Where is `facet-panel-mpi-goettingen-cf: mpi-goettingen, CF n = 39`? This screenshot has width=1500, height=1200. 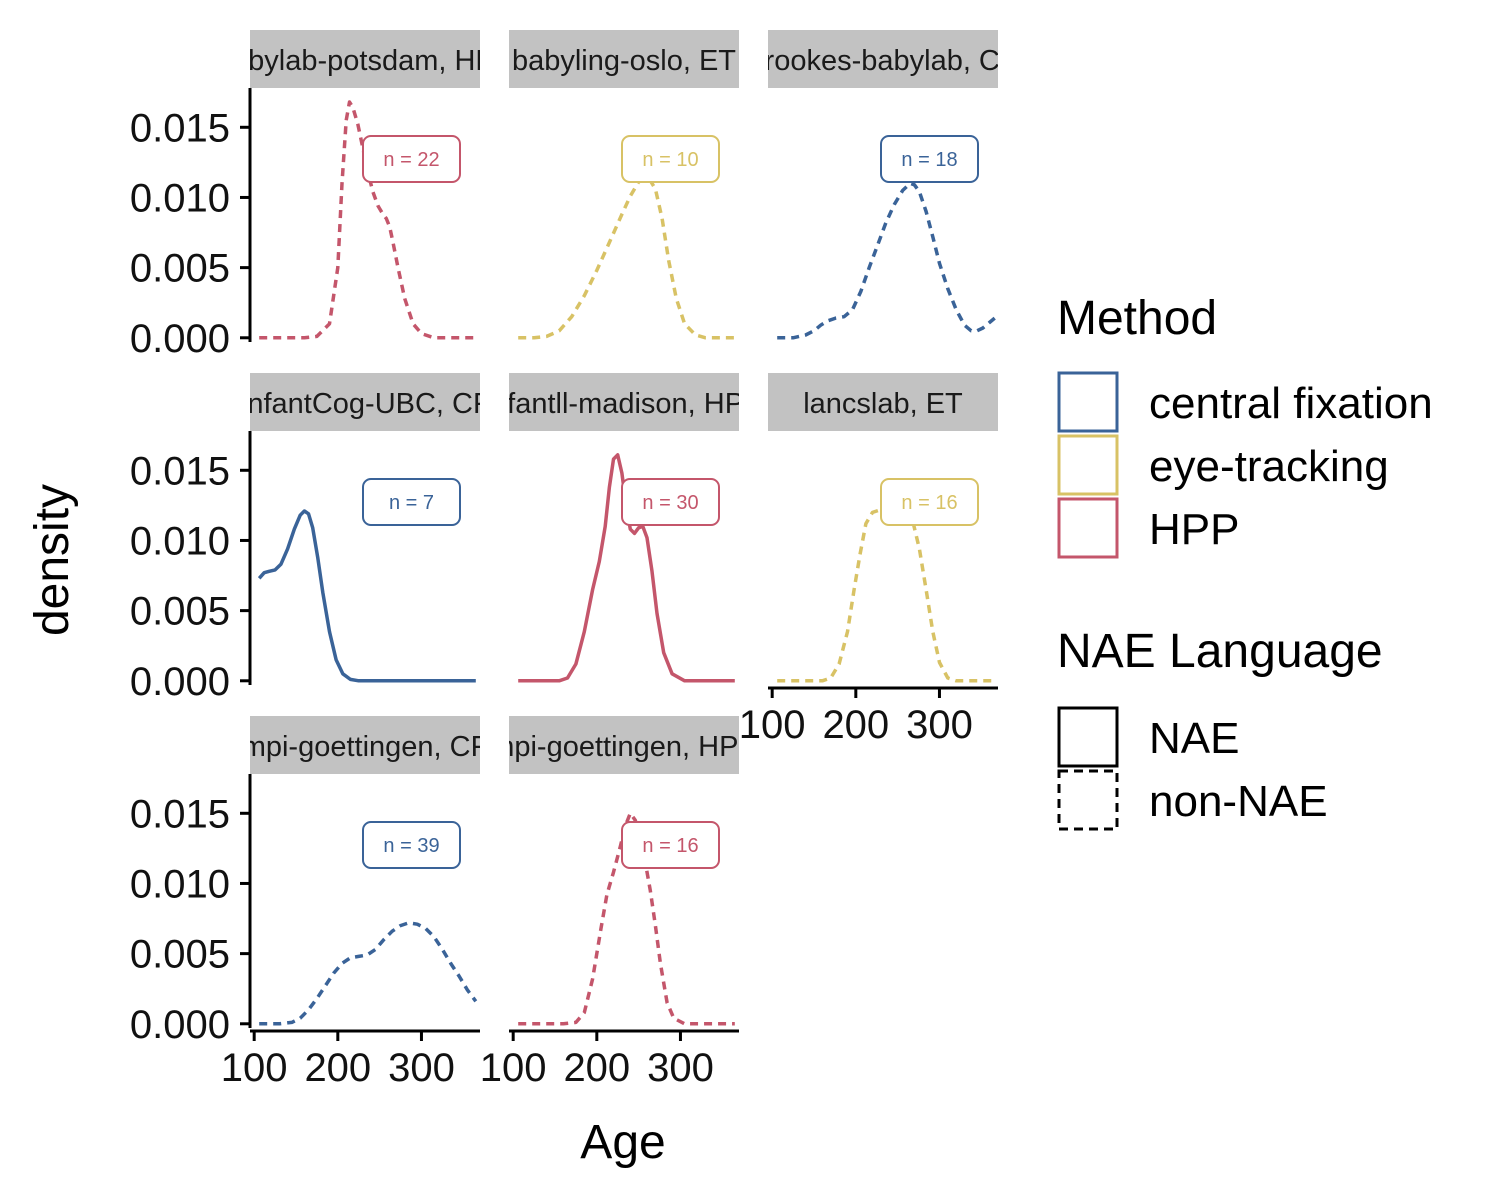 facet-panel-mpi-goettingen-cf: mpi-goettingen, CF n = 39 is located at coordinates (365, 871).